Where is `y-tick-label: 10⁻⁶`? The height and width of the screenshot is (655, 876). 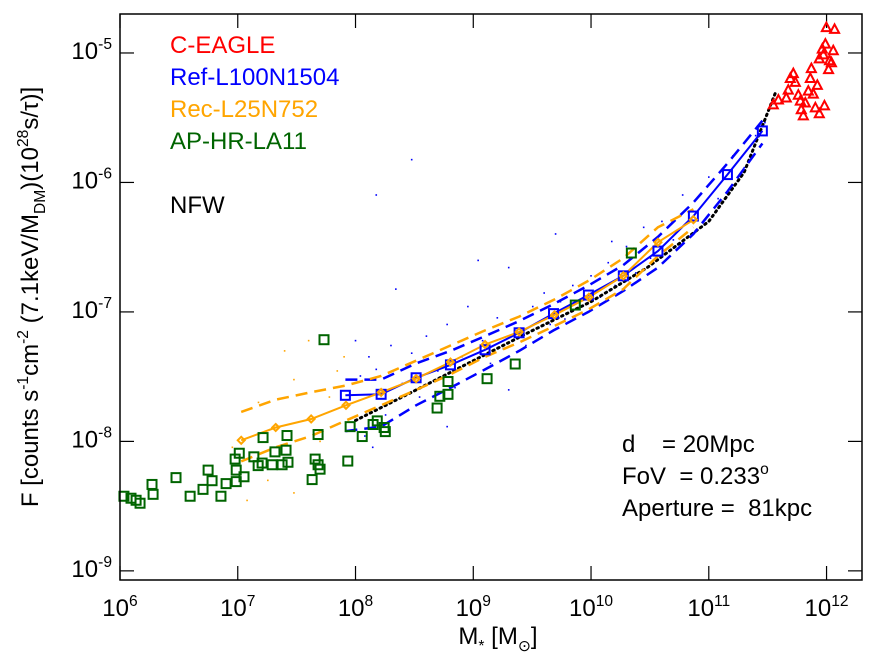
y-tick-label: 10⁻⁶ is located at coordinates (91, 180).